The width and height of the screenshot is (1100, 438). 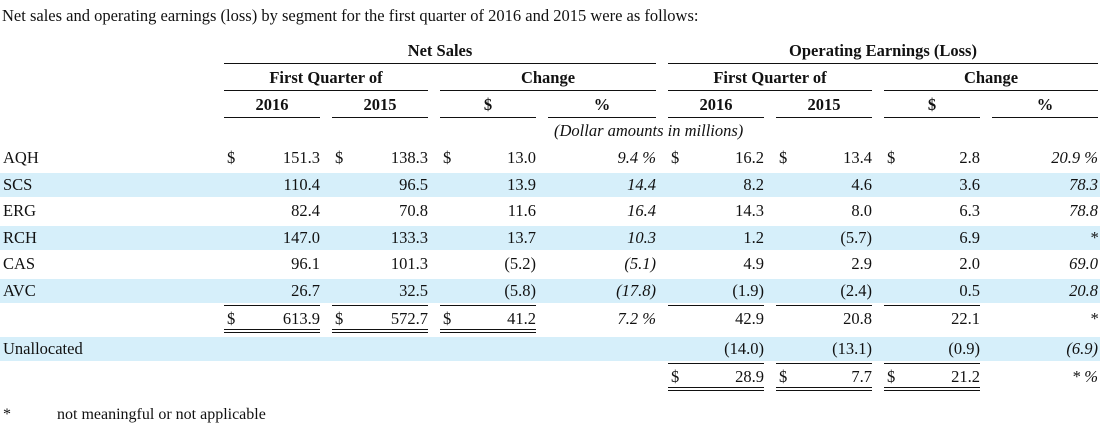 What do you see at coordinates (380, 117) in the screenshot?
I see `rule-2015-ns` at bounding box center [380, 117].